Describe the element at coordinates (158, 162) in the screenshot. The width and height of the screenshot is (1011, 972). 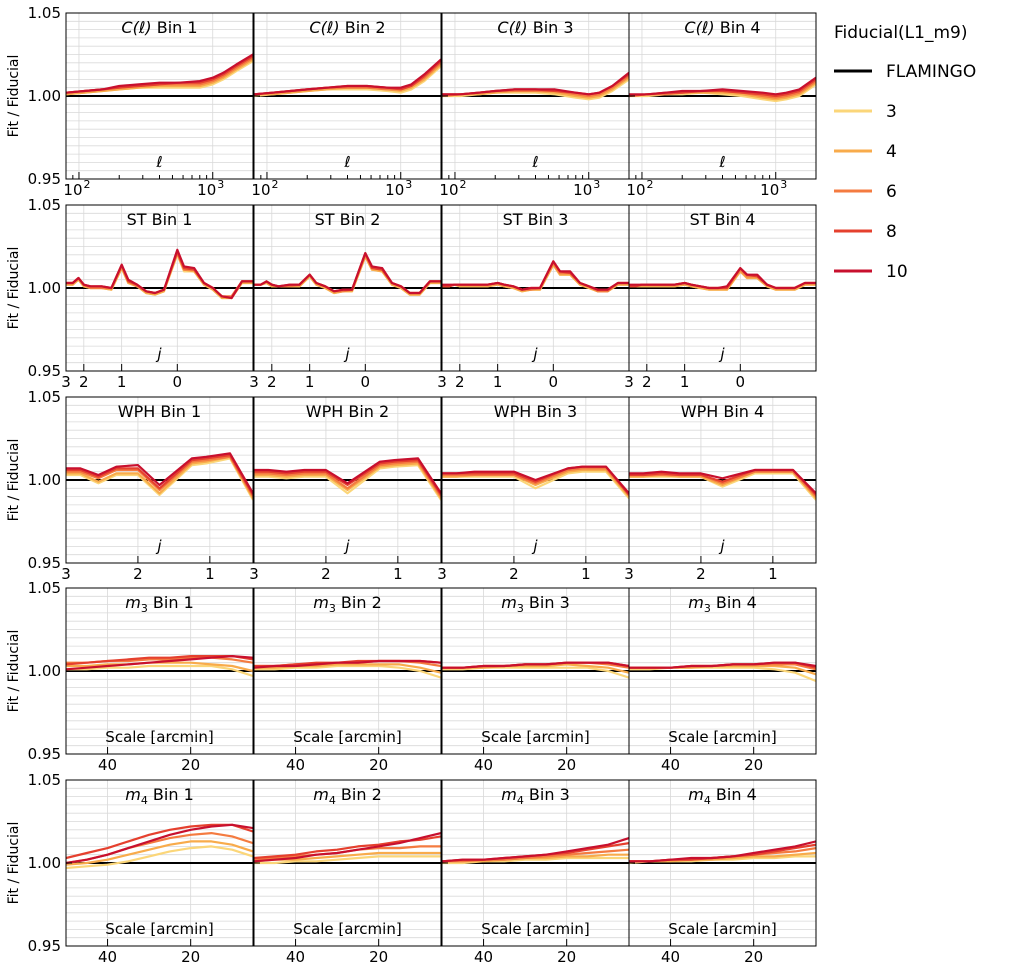
I see `x-axis-label: ℓ` at that location.